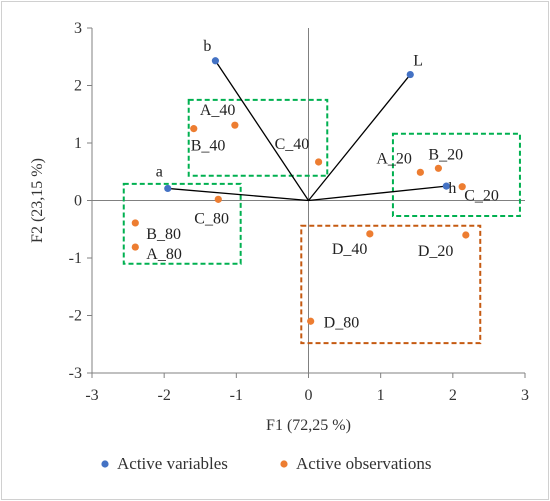 The width and height of the screenshot is (550, 501). Describe the element at coordinates (78, 143) in the screenshot. I see `y-tick-label: 1` at that location.